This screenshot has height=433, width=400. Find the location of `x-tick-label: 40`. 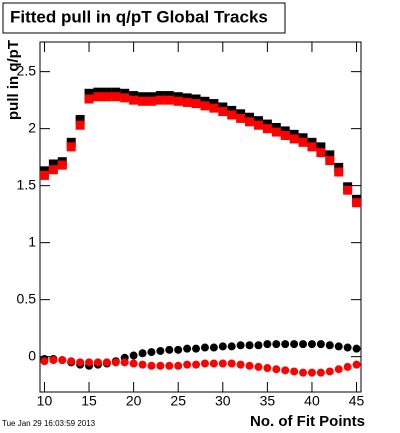

x-tick-label: 40 is located at coordinates (312, 401).